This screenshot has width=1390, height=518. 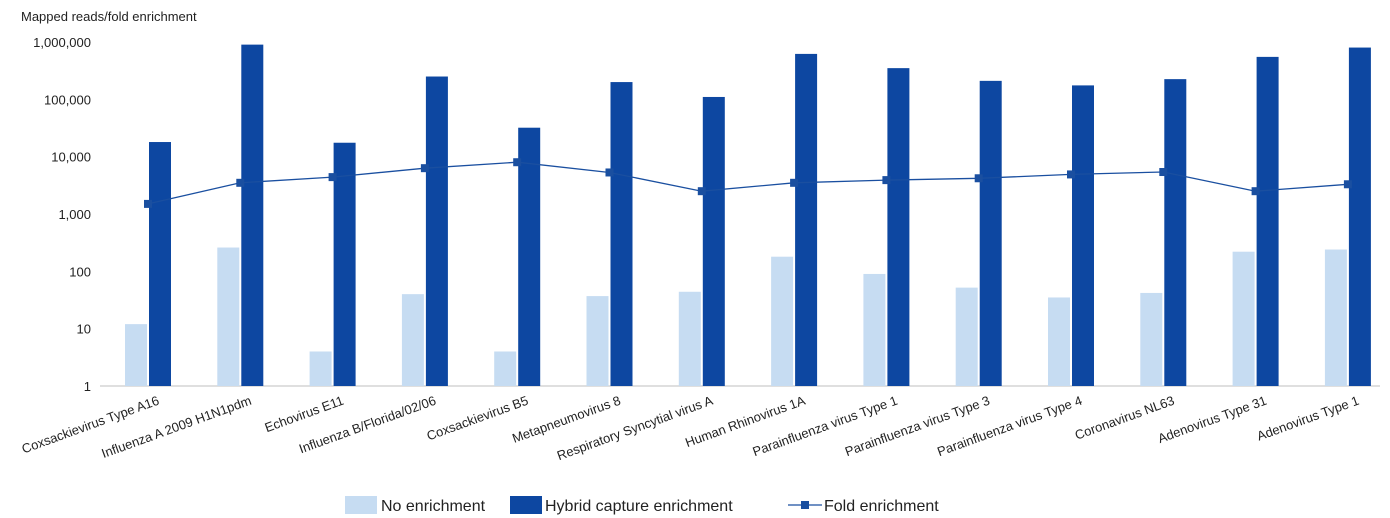 I want to click on fold-enrichment-line, so click(x=748, y=183).